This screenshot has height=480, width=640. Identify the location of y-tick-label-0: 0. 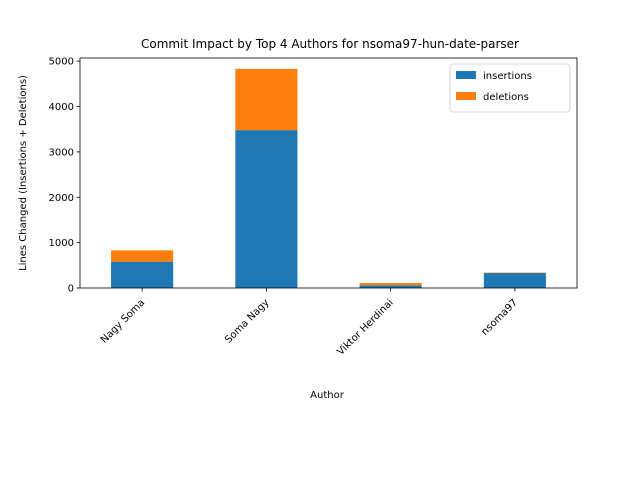
(71, 289).